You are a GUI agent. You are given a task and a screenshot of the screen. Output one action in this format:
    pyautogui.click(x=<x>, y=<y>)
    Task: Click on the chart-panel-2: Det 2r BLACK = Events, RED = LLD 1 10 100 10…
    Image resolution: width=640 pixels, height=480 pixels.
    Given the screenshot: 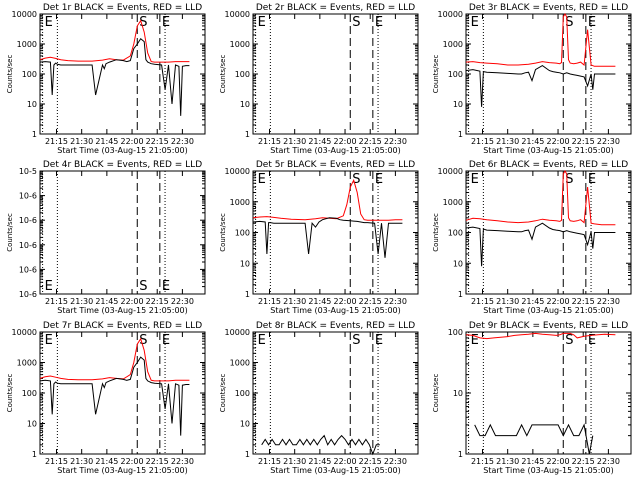 What is the action you would take?
    pyautogui.click(x=319, y=79)
    